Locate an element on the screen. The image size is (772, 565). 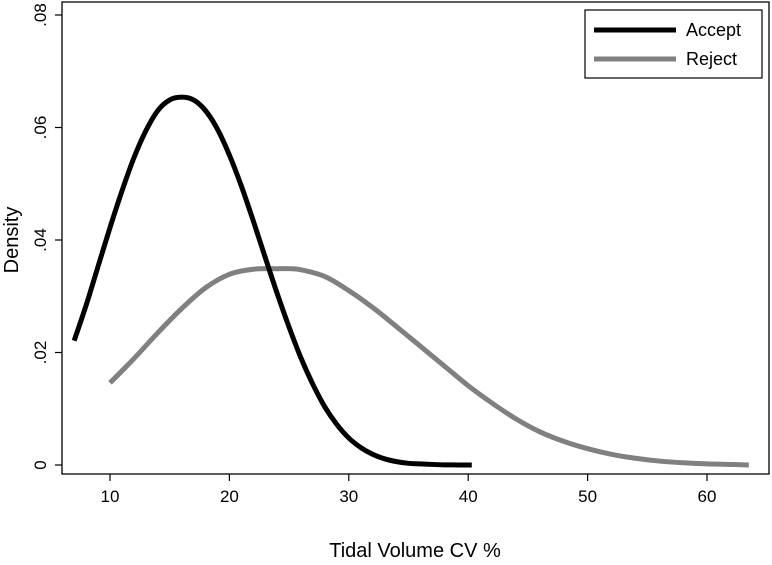
legend-label-accept: Accept is located at coordinates (713, 30).